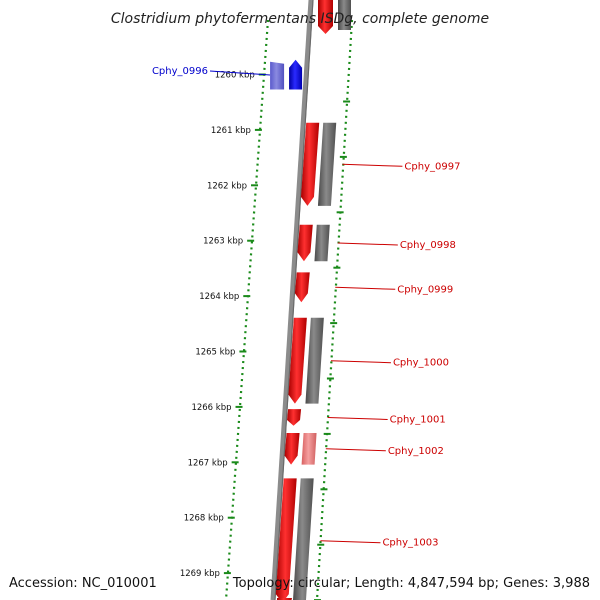  Describe the element at coordinates (325, 17) in the screenshot. I see `partial-gene-arrow-top` at that location.